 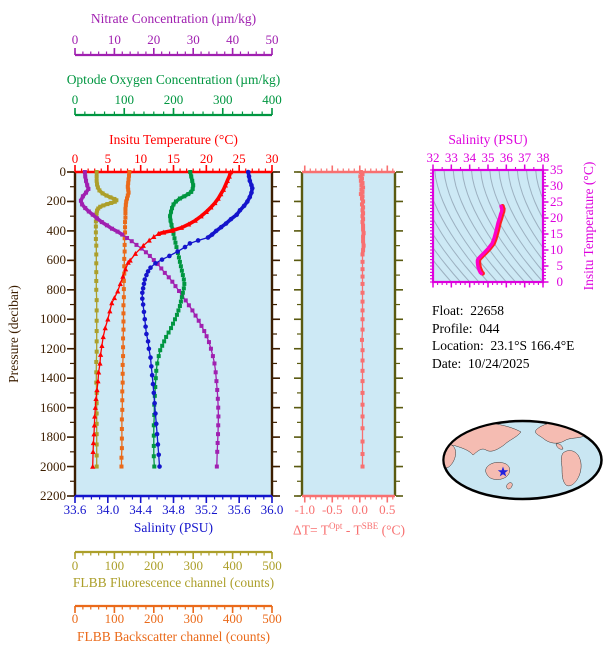 I want to click on formula-part: (°C), so click(x=391, y=530).